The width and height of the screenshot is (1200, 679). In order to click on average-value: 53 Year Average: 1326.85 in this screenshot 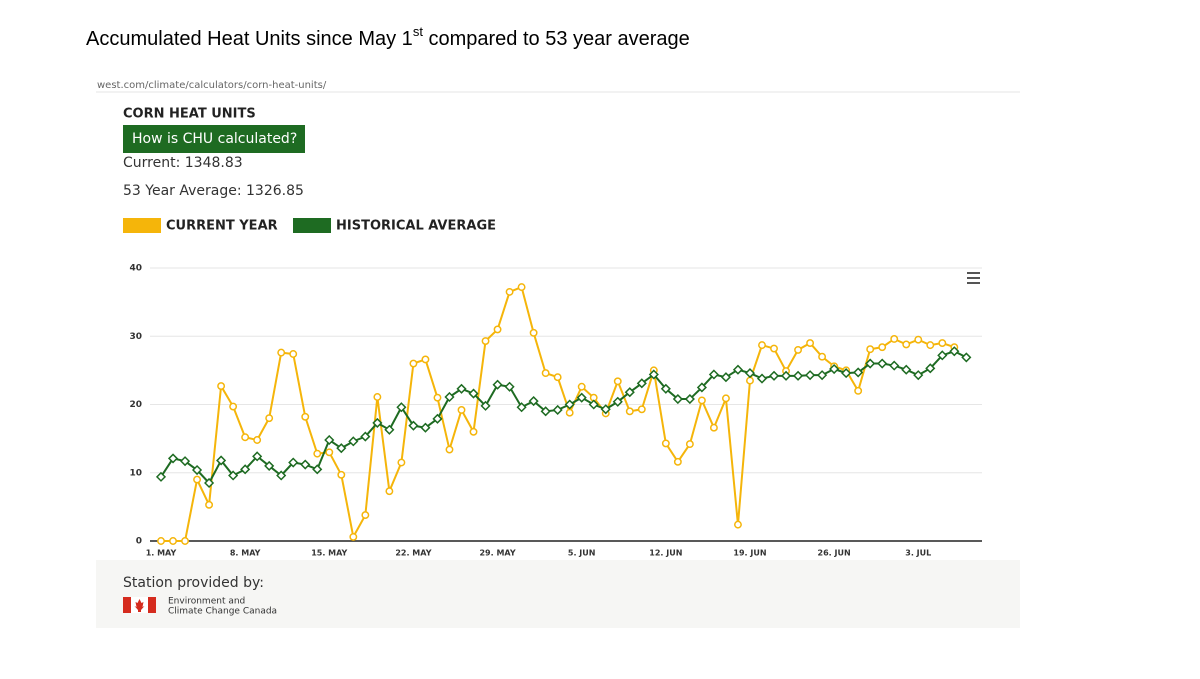, I will do `click(213, 191)`.